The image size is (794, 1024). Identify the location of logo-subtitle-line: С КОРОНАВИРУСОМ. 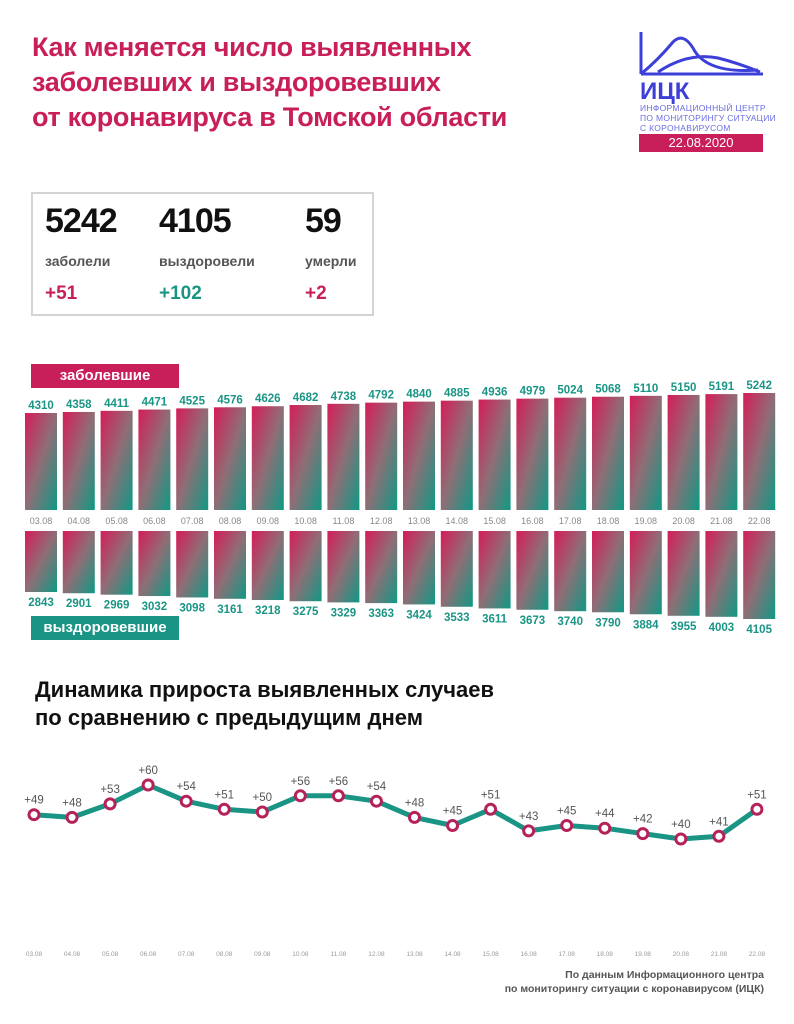
(685, 128).